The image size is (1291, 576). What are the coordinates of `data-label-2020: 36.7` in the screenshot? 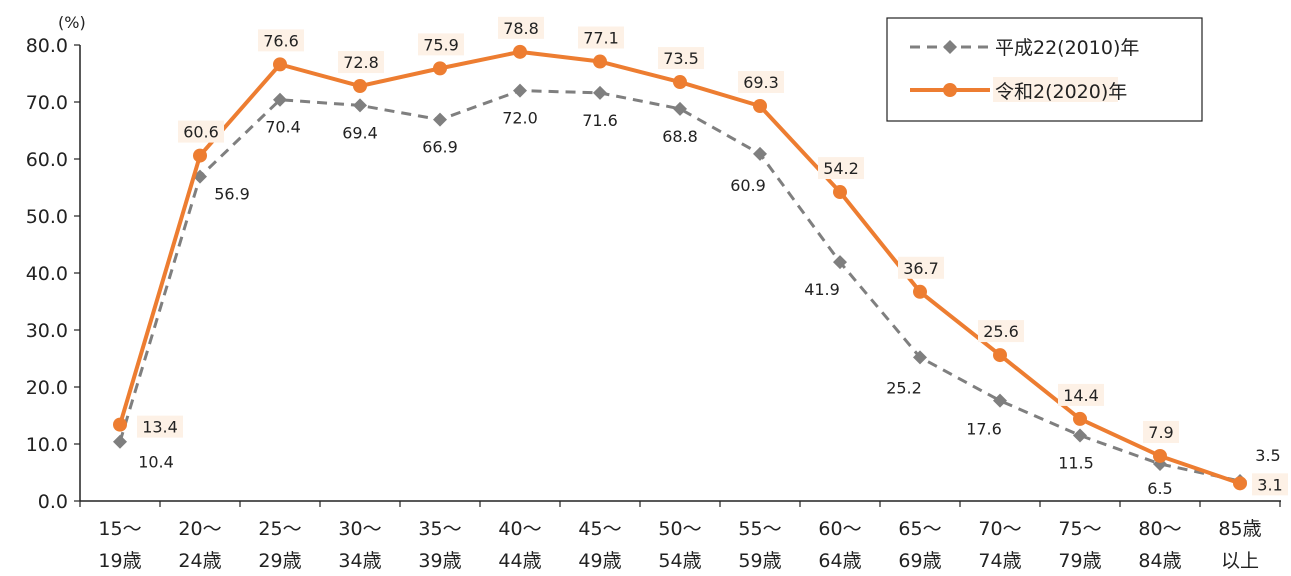 It's located at (921, 268).